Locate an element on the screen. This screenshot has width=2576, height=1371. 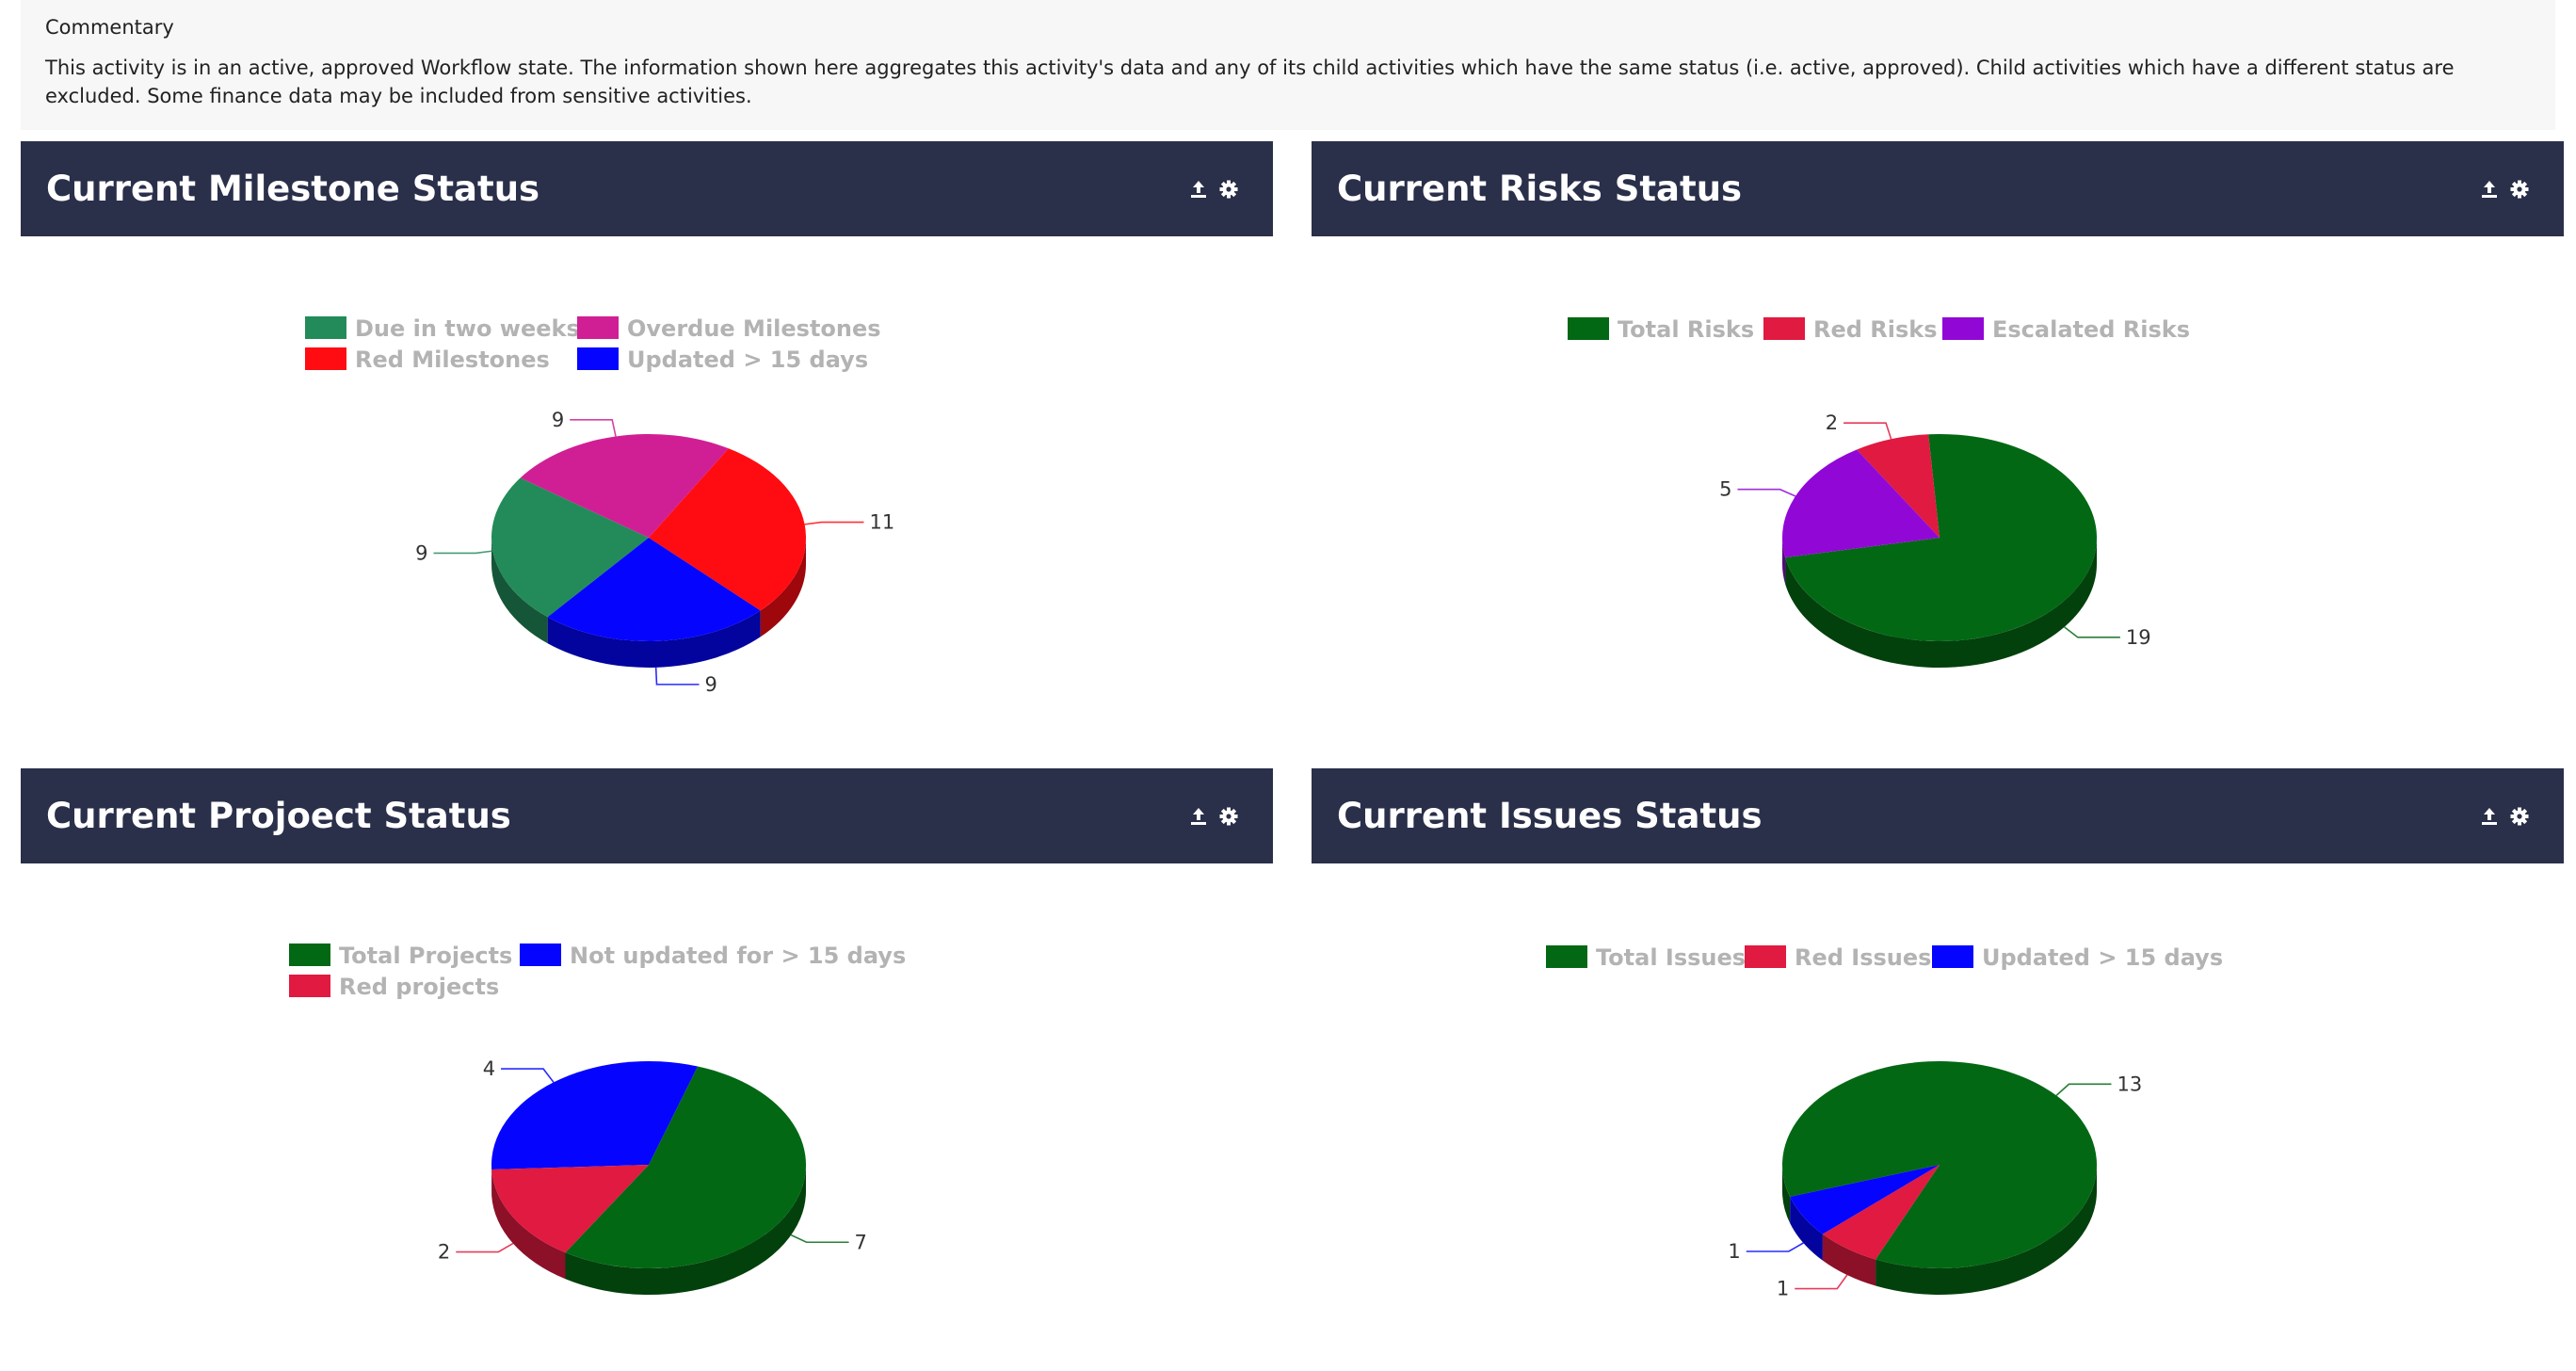
legend-item-total-projects: Total Projects is located at coordinates (400, 956).